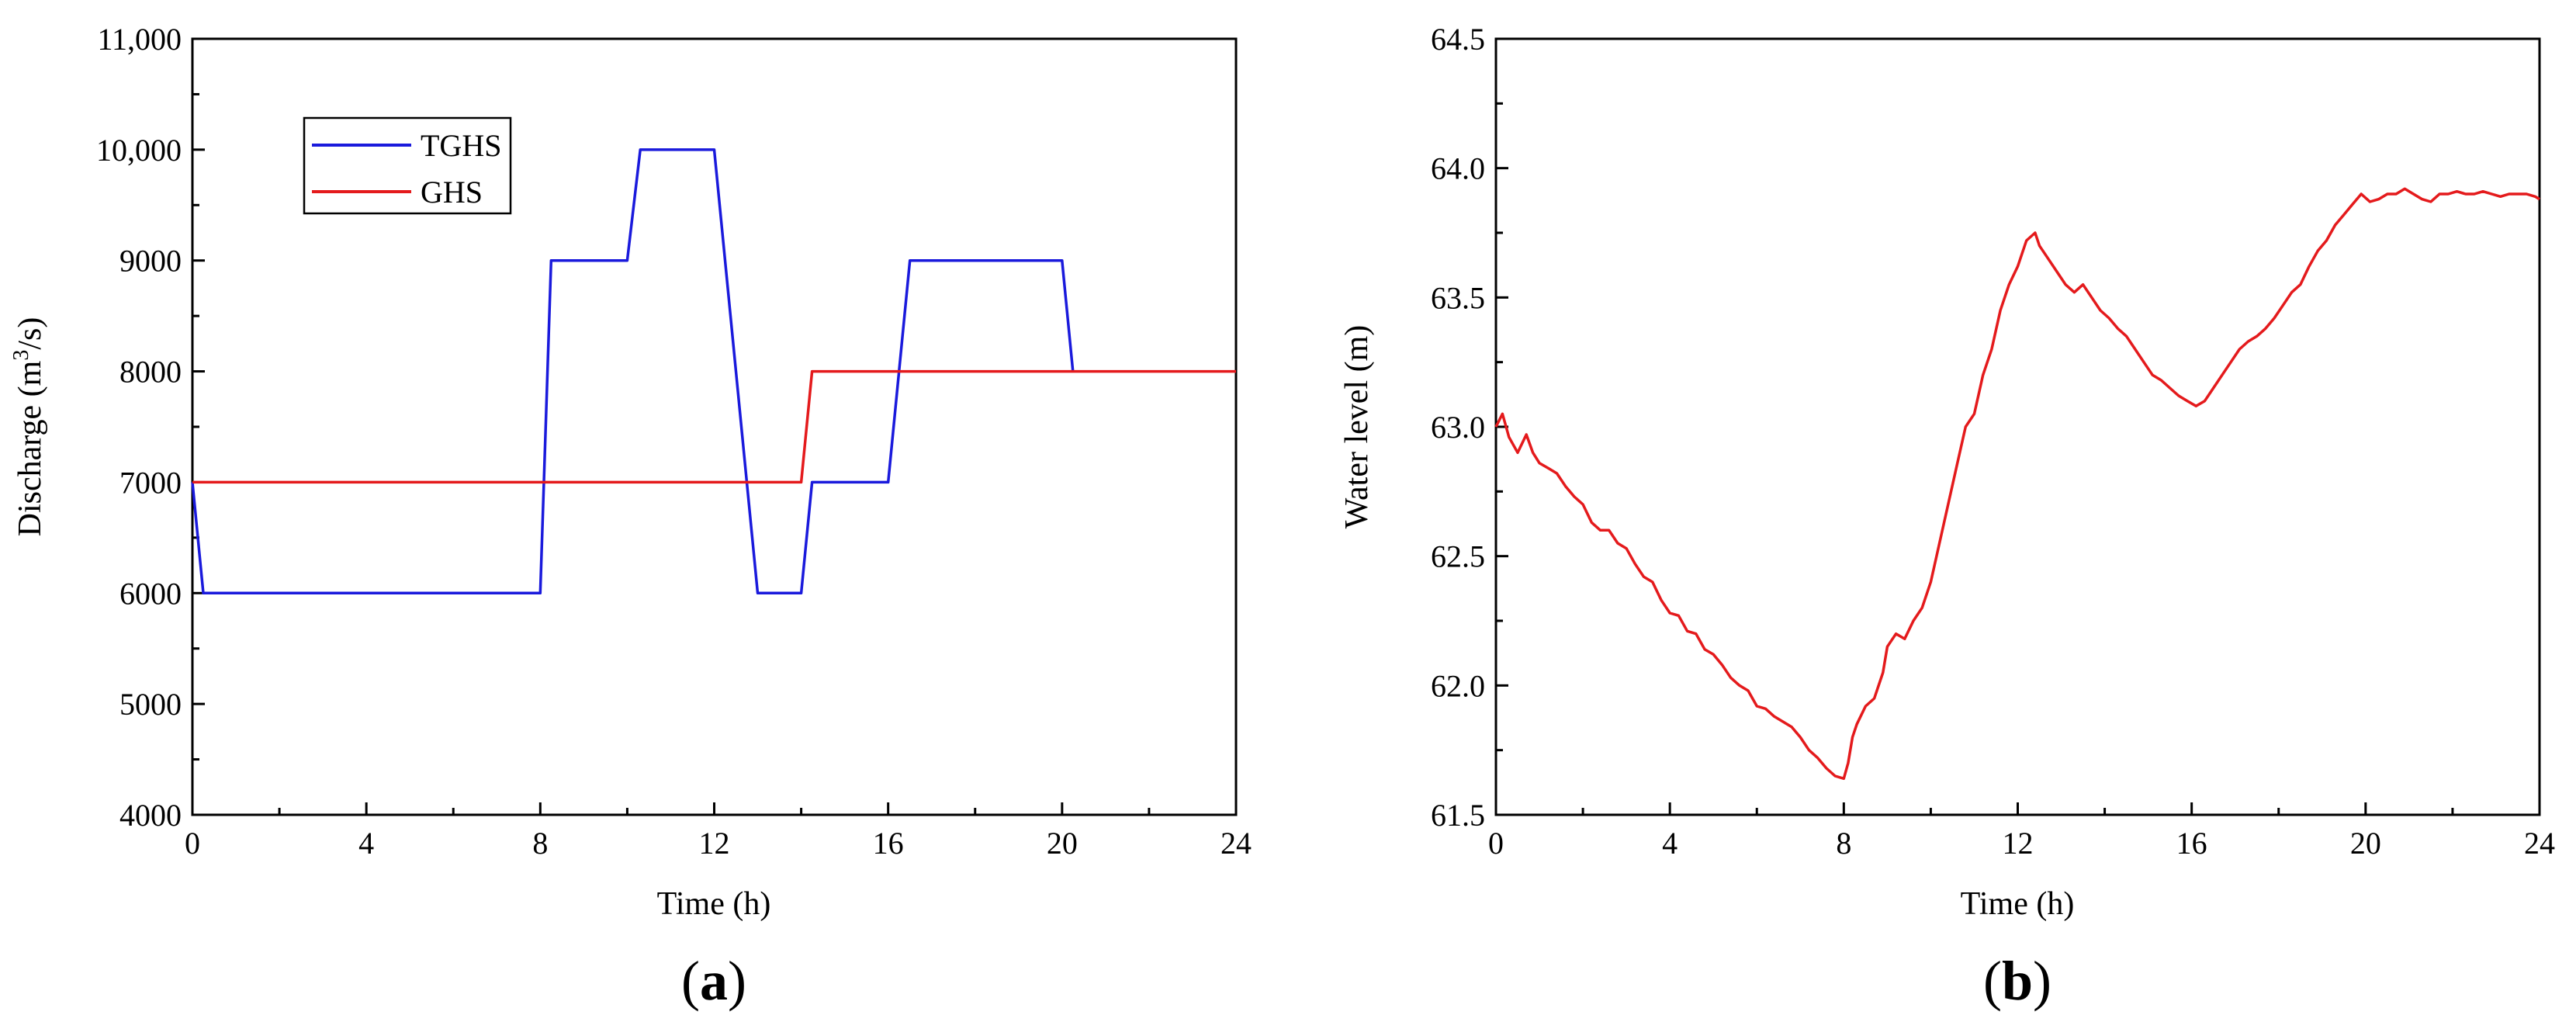 Image resolution: width=2576 pixels, height=1022 pixels. I want to click on panel-label-a-close: ), so click(737, 981).